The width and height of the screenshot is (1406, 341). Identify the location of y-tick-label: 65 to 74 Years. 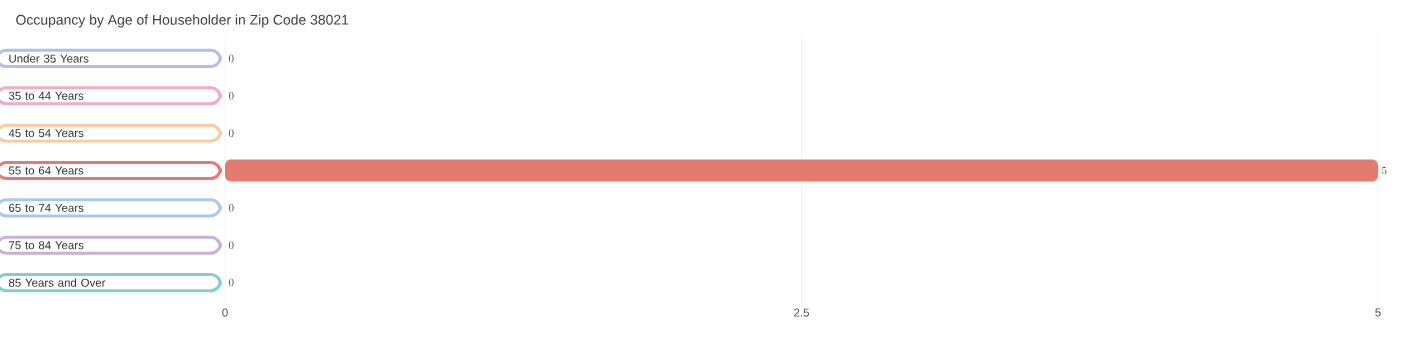
(46, 207).